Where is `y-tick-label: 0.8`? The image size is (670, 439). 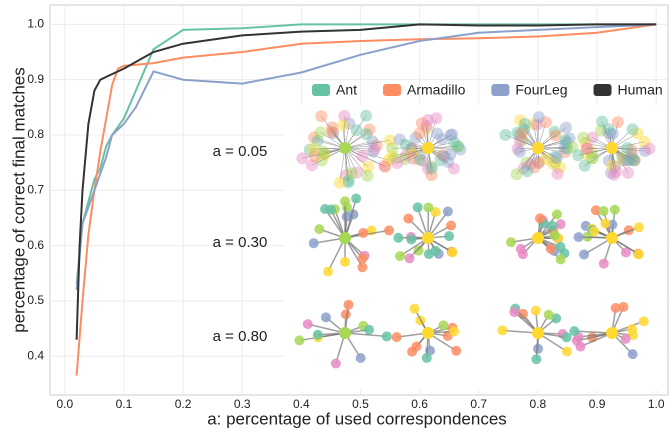 y-tick-label: 0.8 is located at coordinates (35, 134).